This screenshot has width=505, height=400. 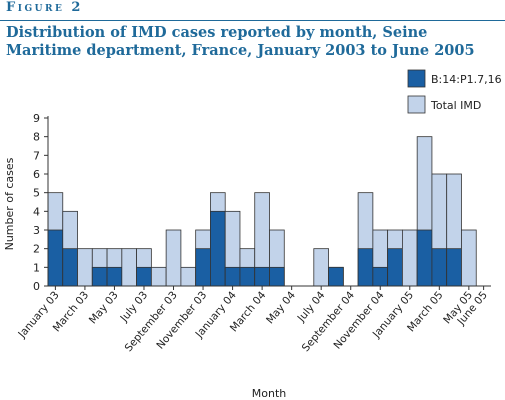 What do you see at coordinates (36, 193) in the screenshot?
I see `y-tick-label: 5` at bounding box center [36, 193].